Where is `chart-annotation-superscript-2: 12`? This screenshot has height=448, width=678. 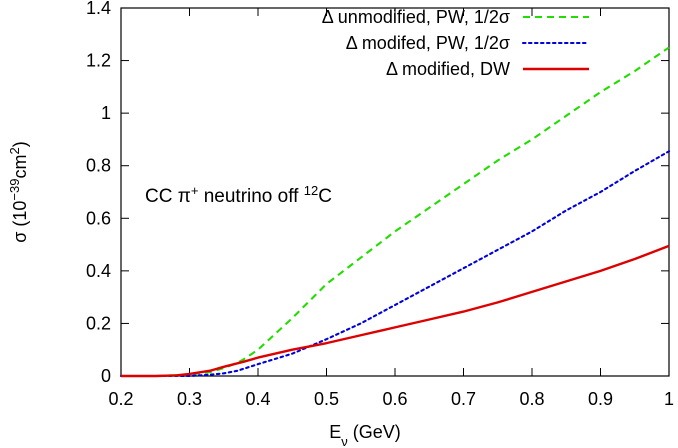 chart-annotation-superscript-2: 12 is located at coordinates (311, 190).